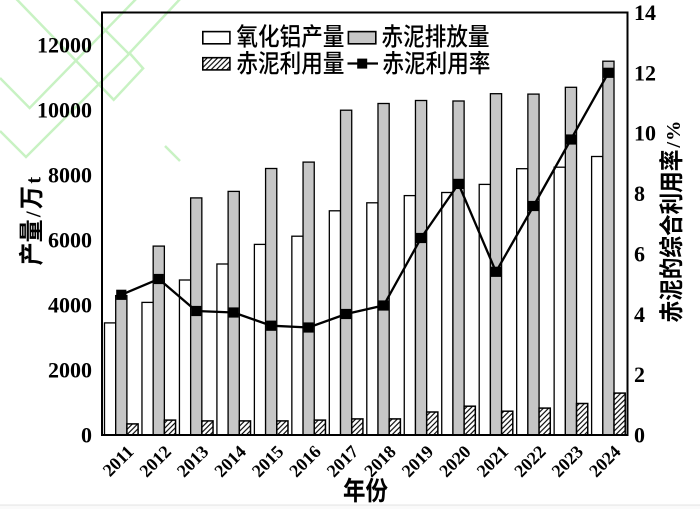 Image resolution: width=700 pixels, height=509 pixels. Describe the element at coordinates (70, 370) in the screenshot. I see `svg-text: 2000` at that location.